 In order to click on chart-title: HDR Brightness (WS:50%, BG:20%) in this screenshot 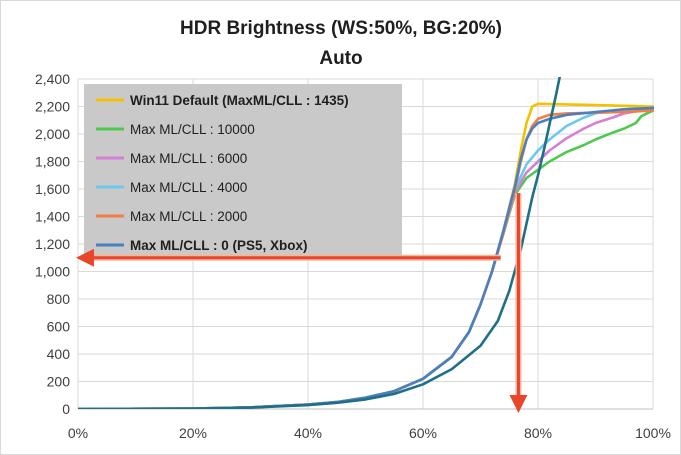, I will do `click(341, 28)`.